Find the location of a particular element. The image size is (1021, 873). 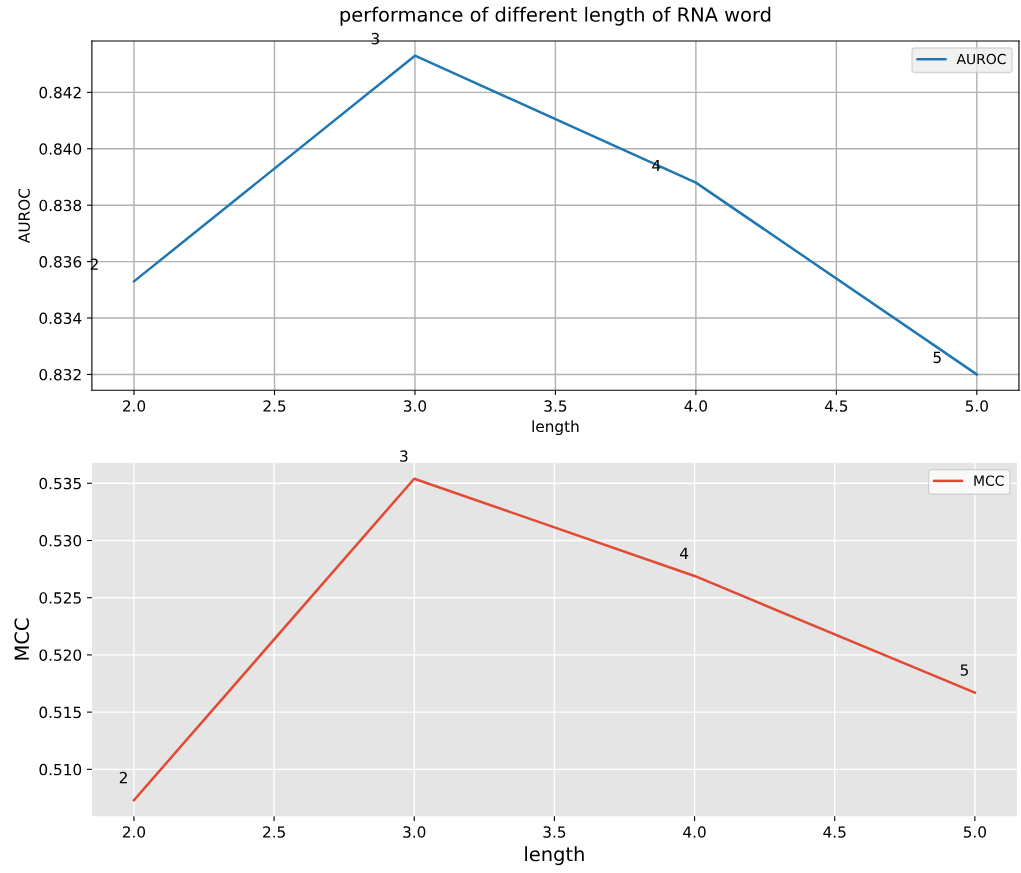

y-tick-label: 0.832 is located at coordinates (60, 374).